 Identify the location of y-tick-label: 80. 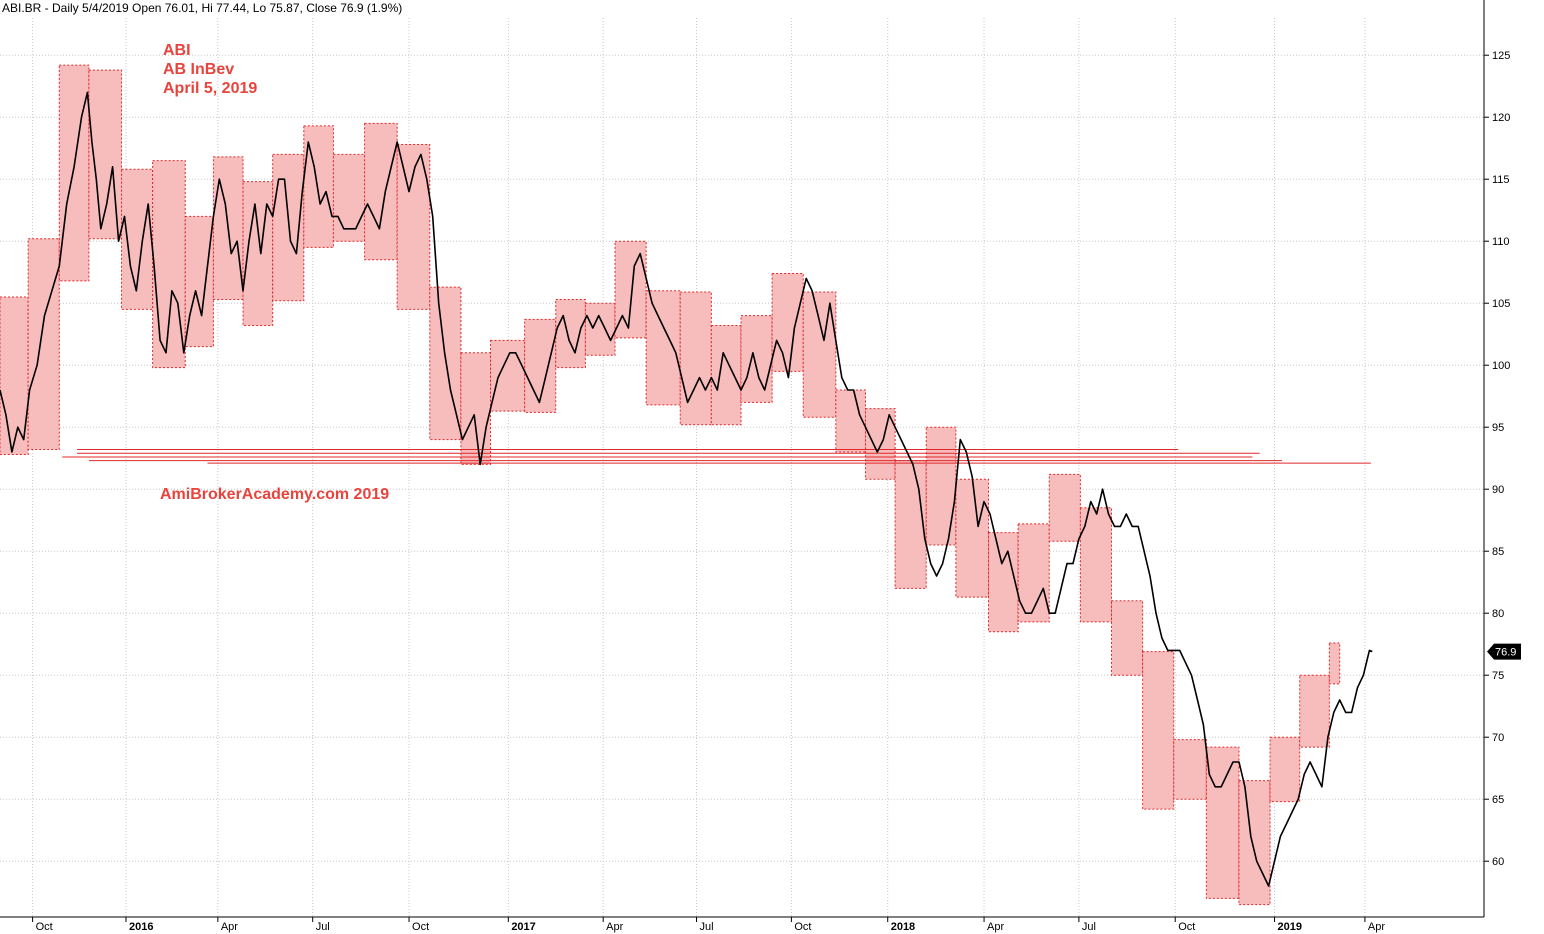
(1498, 614).